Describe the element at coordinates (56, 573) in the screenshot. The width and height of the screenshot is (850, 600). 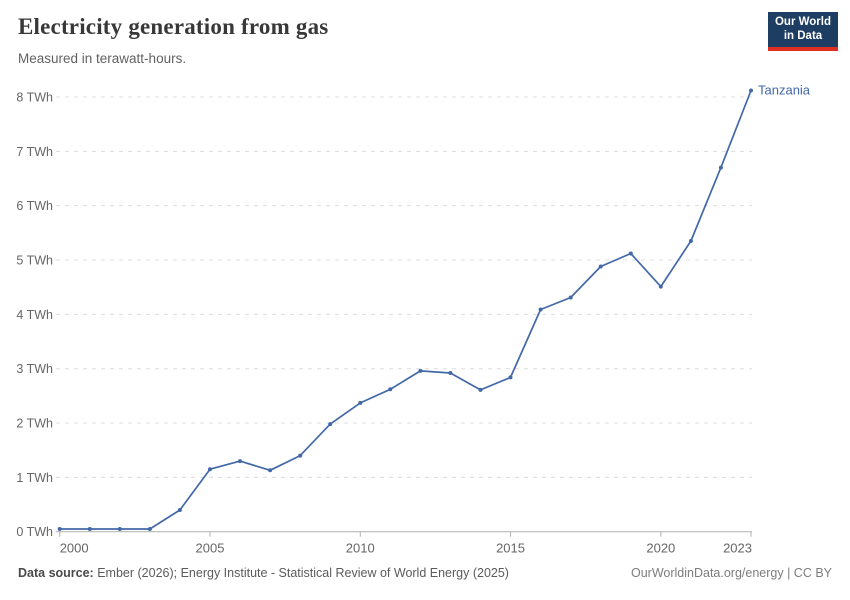
I see `data-source-label: Data source:` at that location.